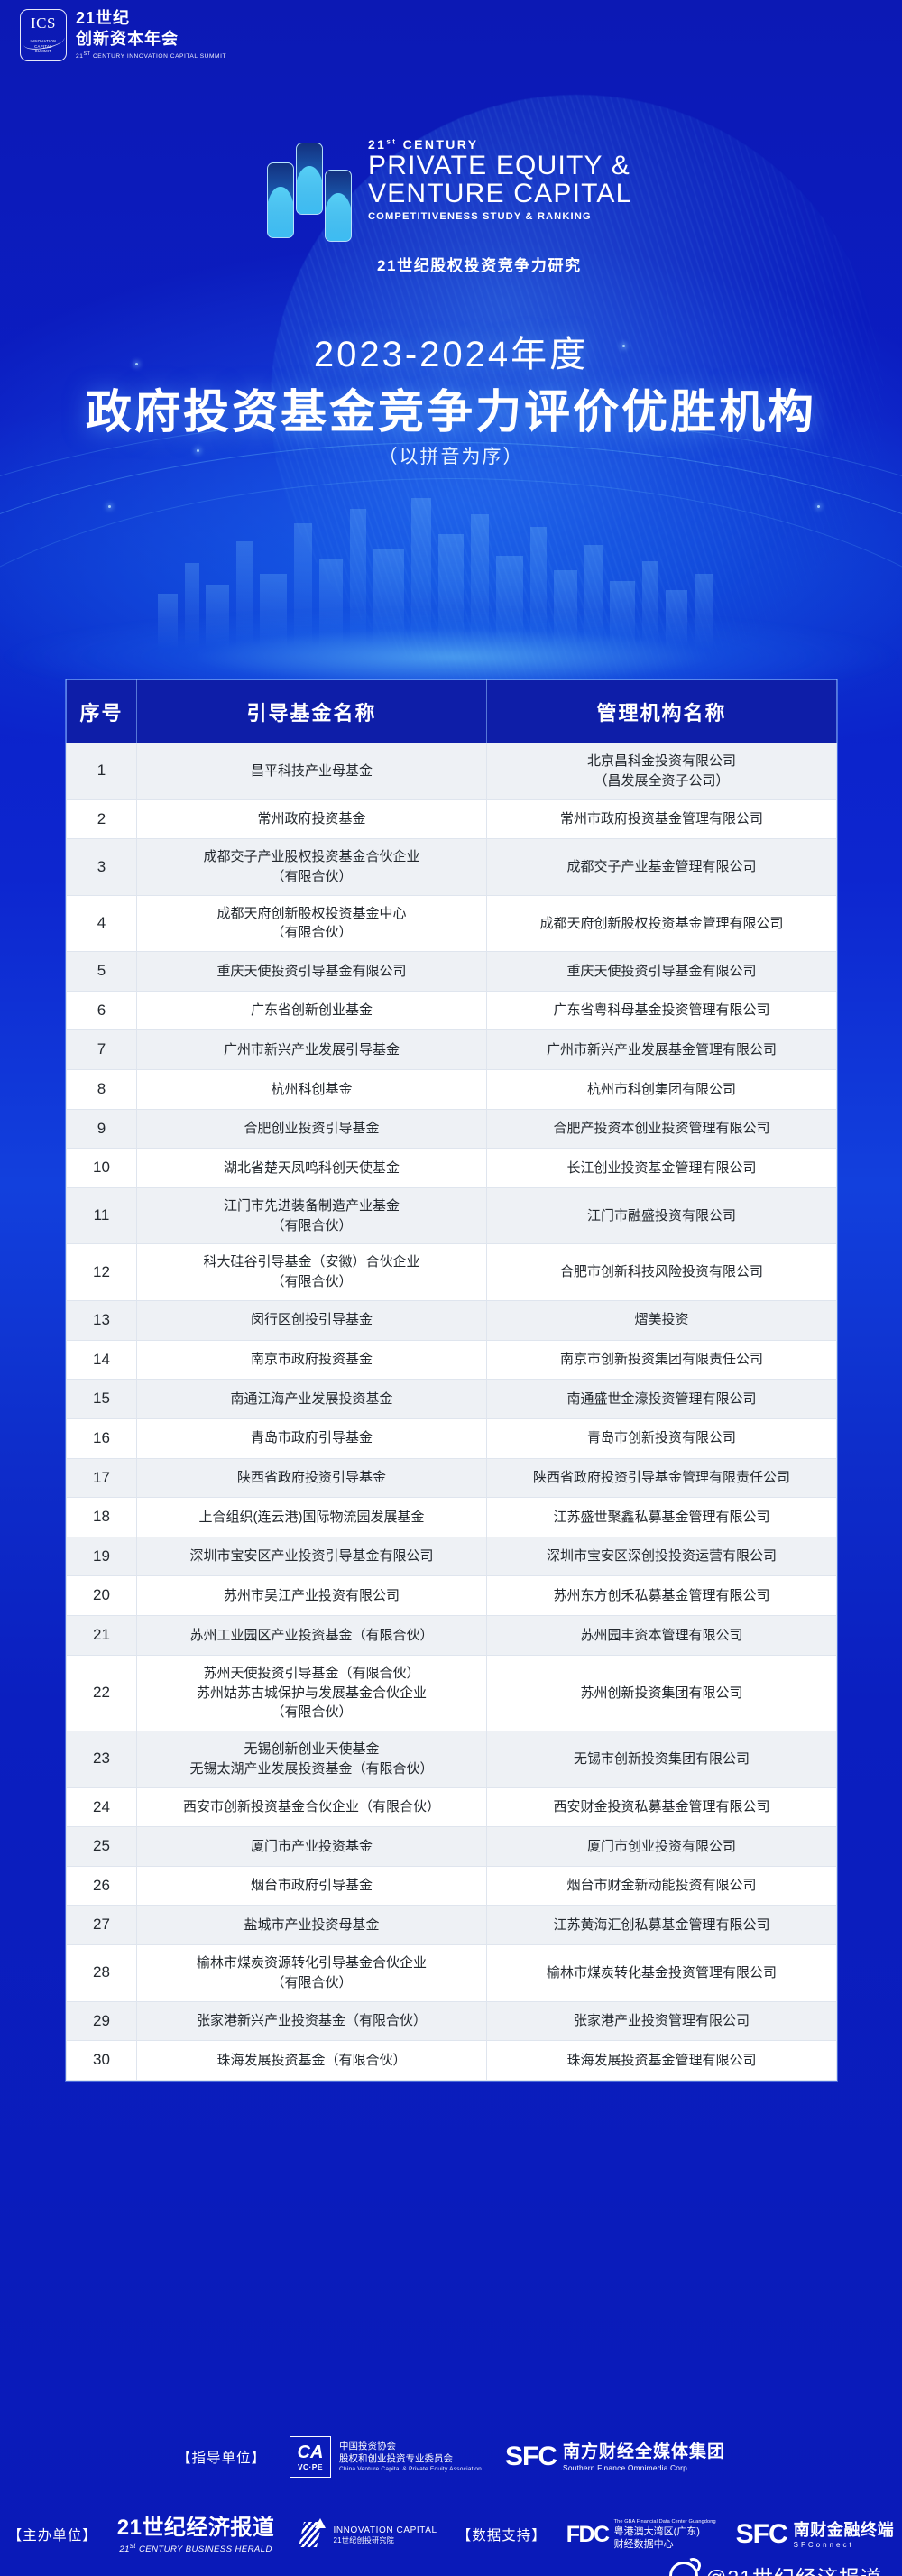 The width and height of the screenshot is (902, 2576). I want to click on bar-chart-icon, so click(310, 189).